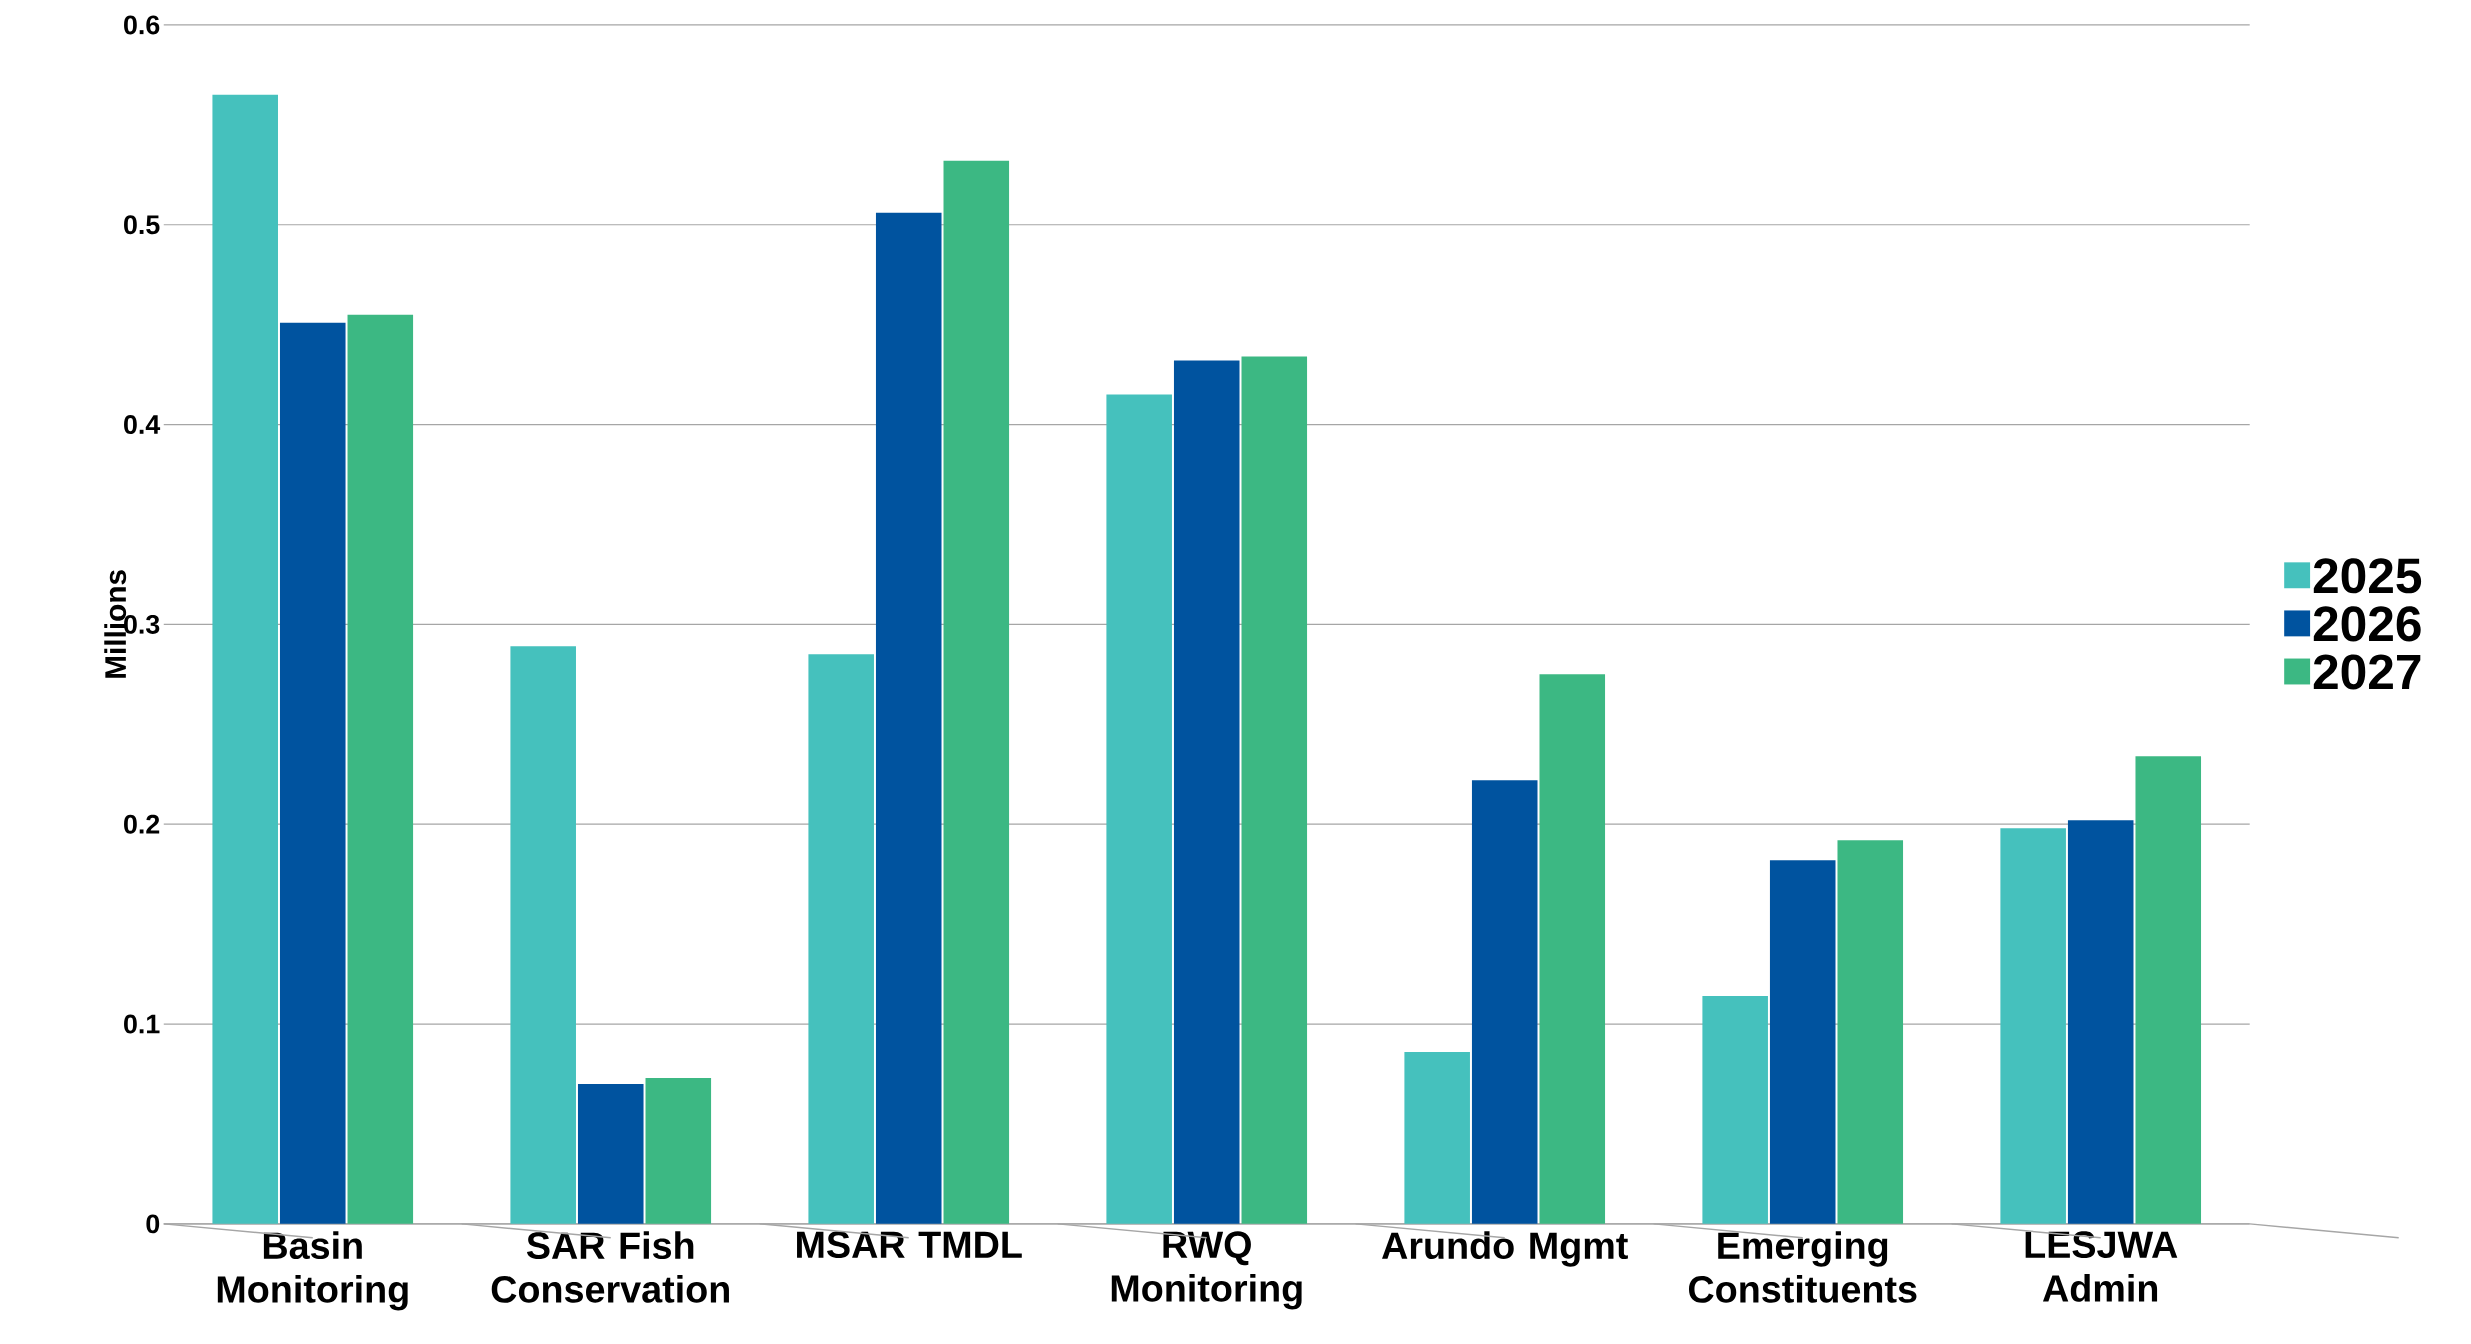 The width and height of the screenshot is (2471, 1344). Describe the element at coordinates (2367, 672) in the screenshot. I see `legend-label: 2027` at that location.